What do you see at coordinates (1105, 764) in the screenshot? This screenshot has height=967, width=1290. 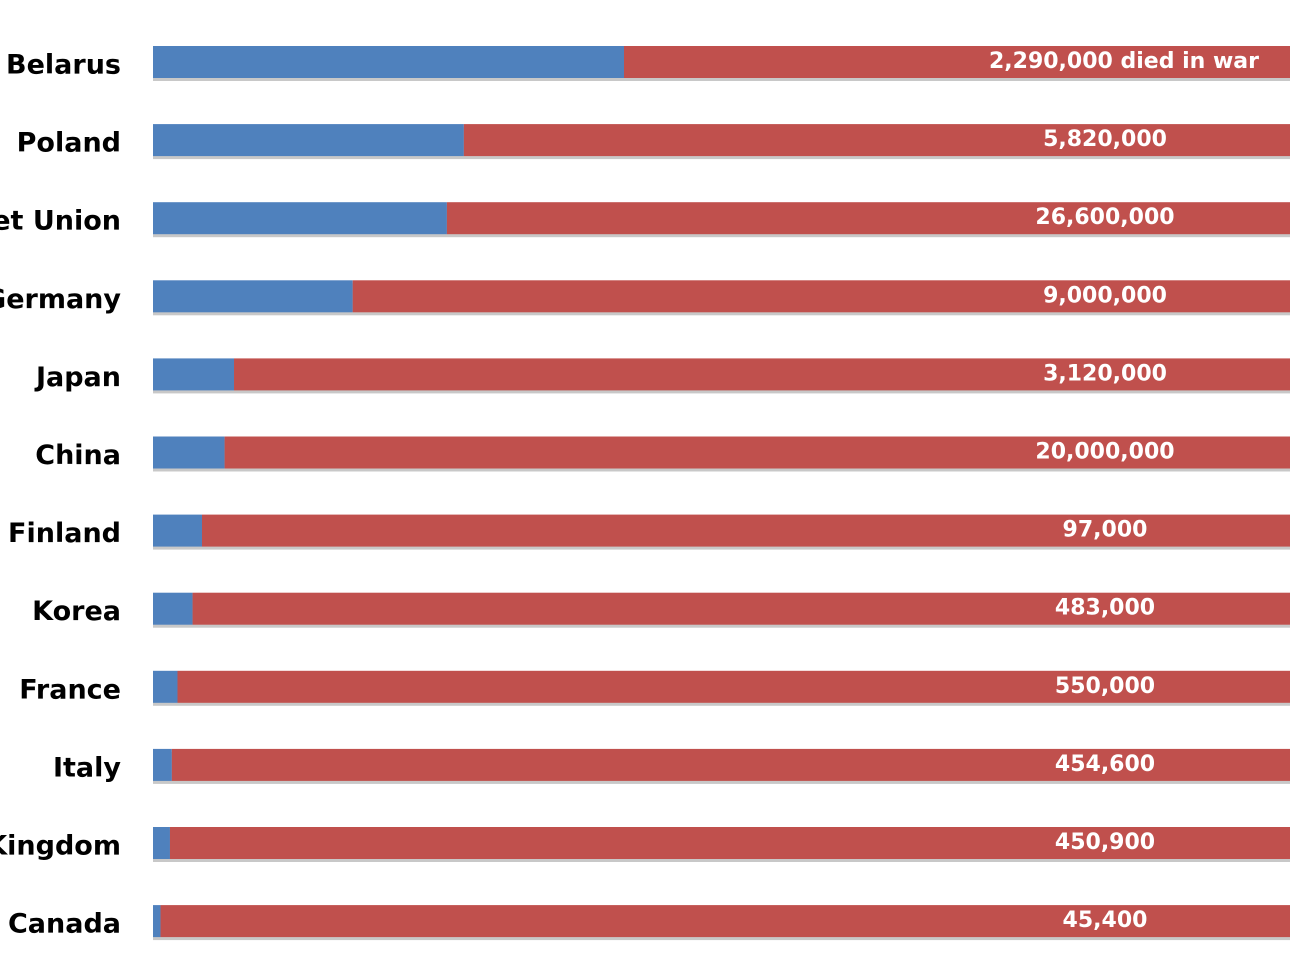 I see `bar-label: 454,600` at bounding box center [1105, 764].